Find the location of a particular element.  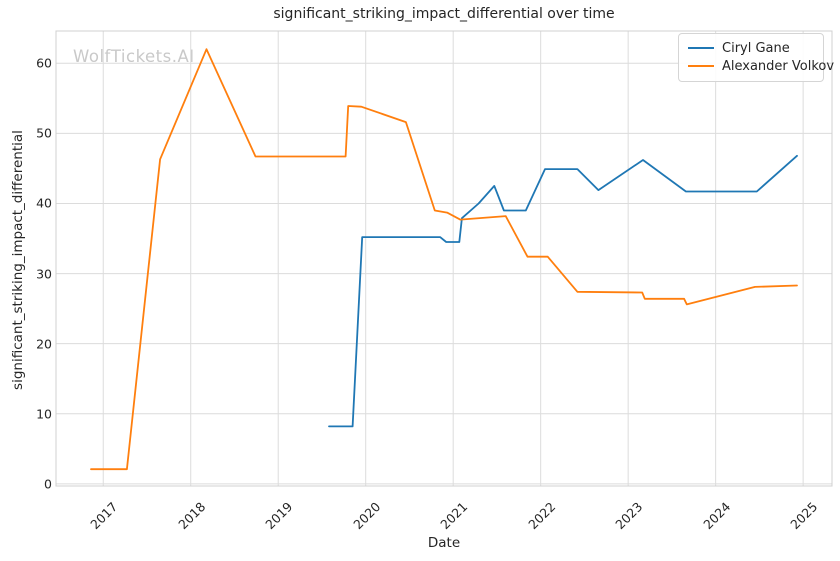

legend-label-gane: Ciryl Gane is located at coordinates (756, 48).